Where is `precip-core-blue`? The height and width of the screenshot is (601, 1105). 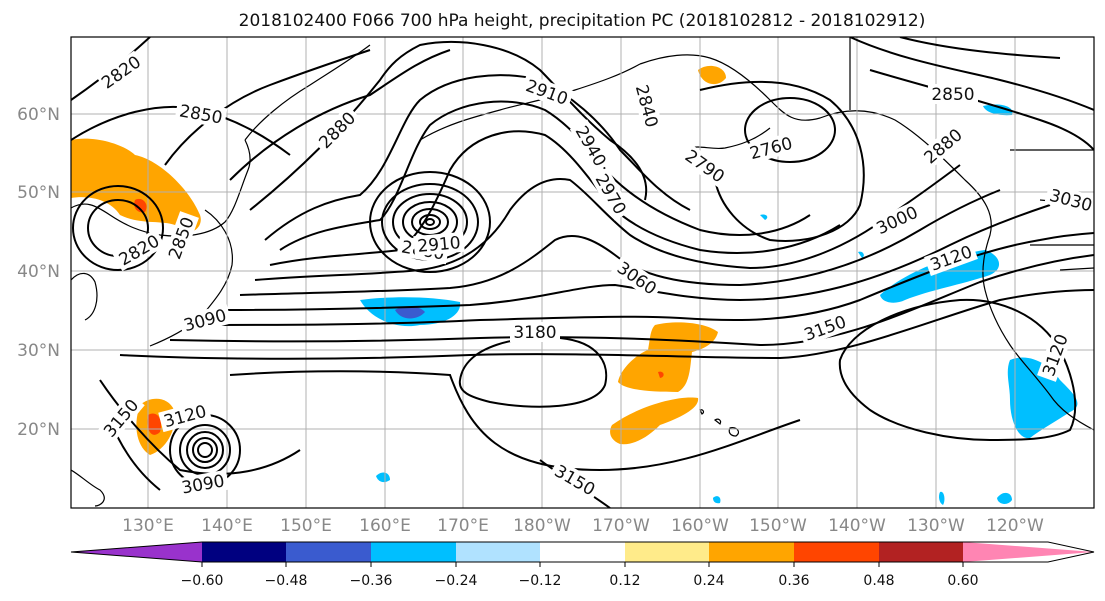 precip-core-blue is located at coordinates (410, 312).